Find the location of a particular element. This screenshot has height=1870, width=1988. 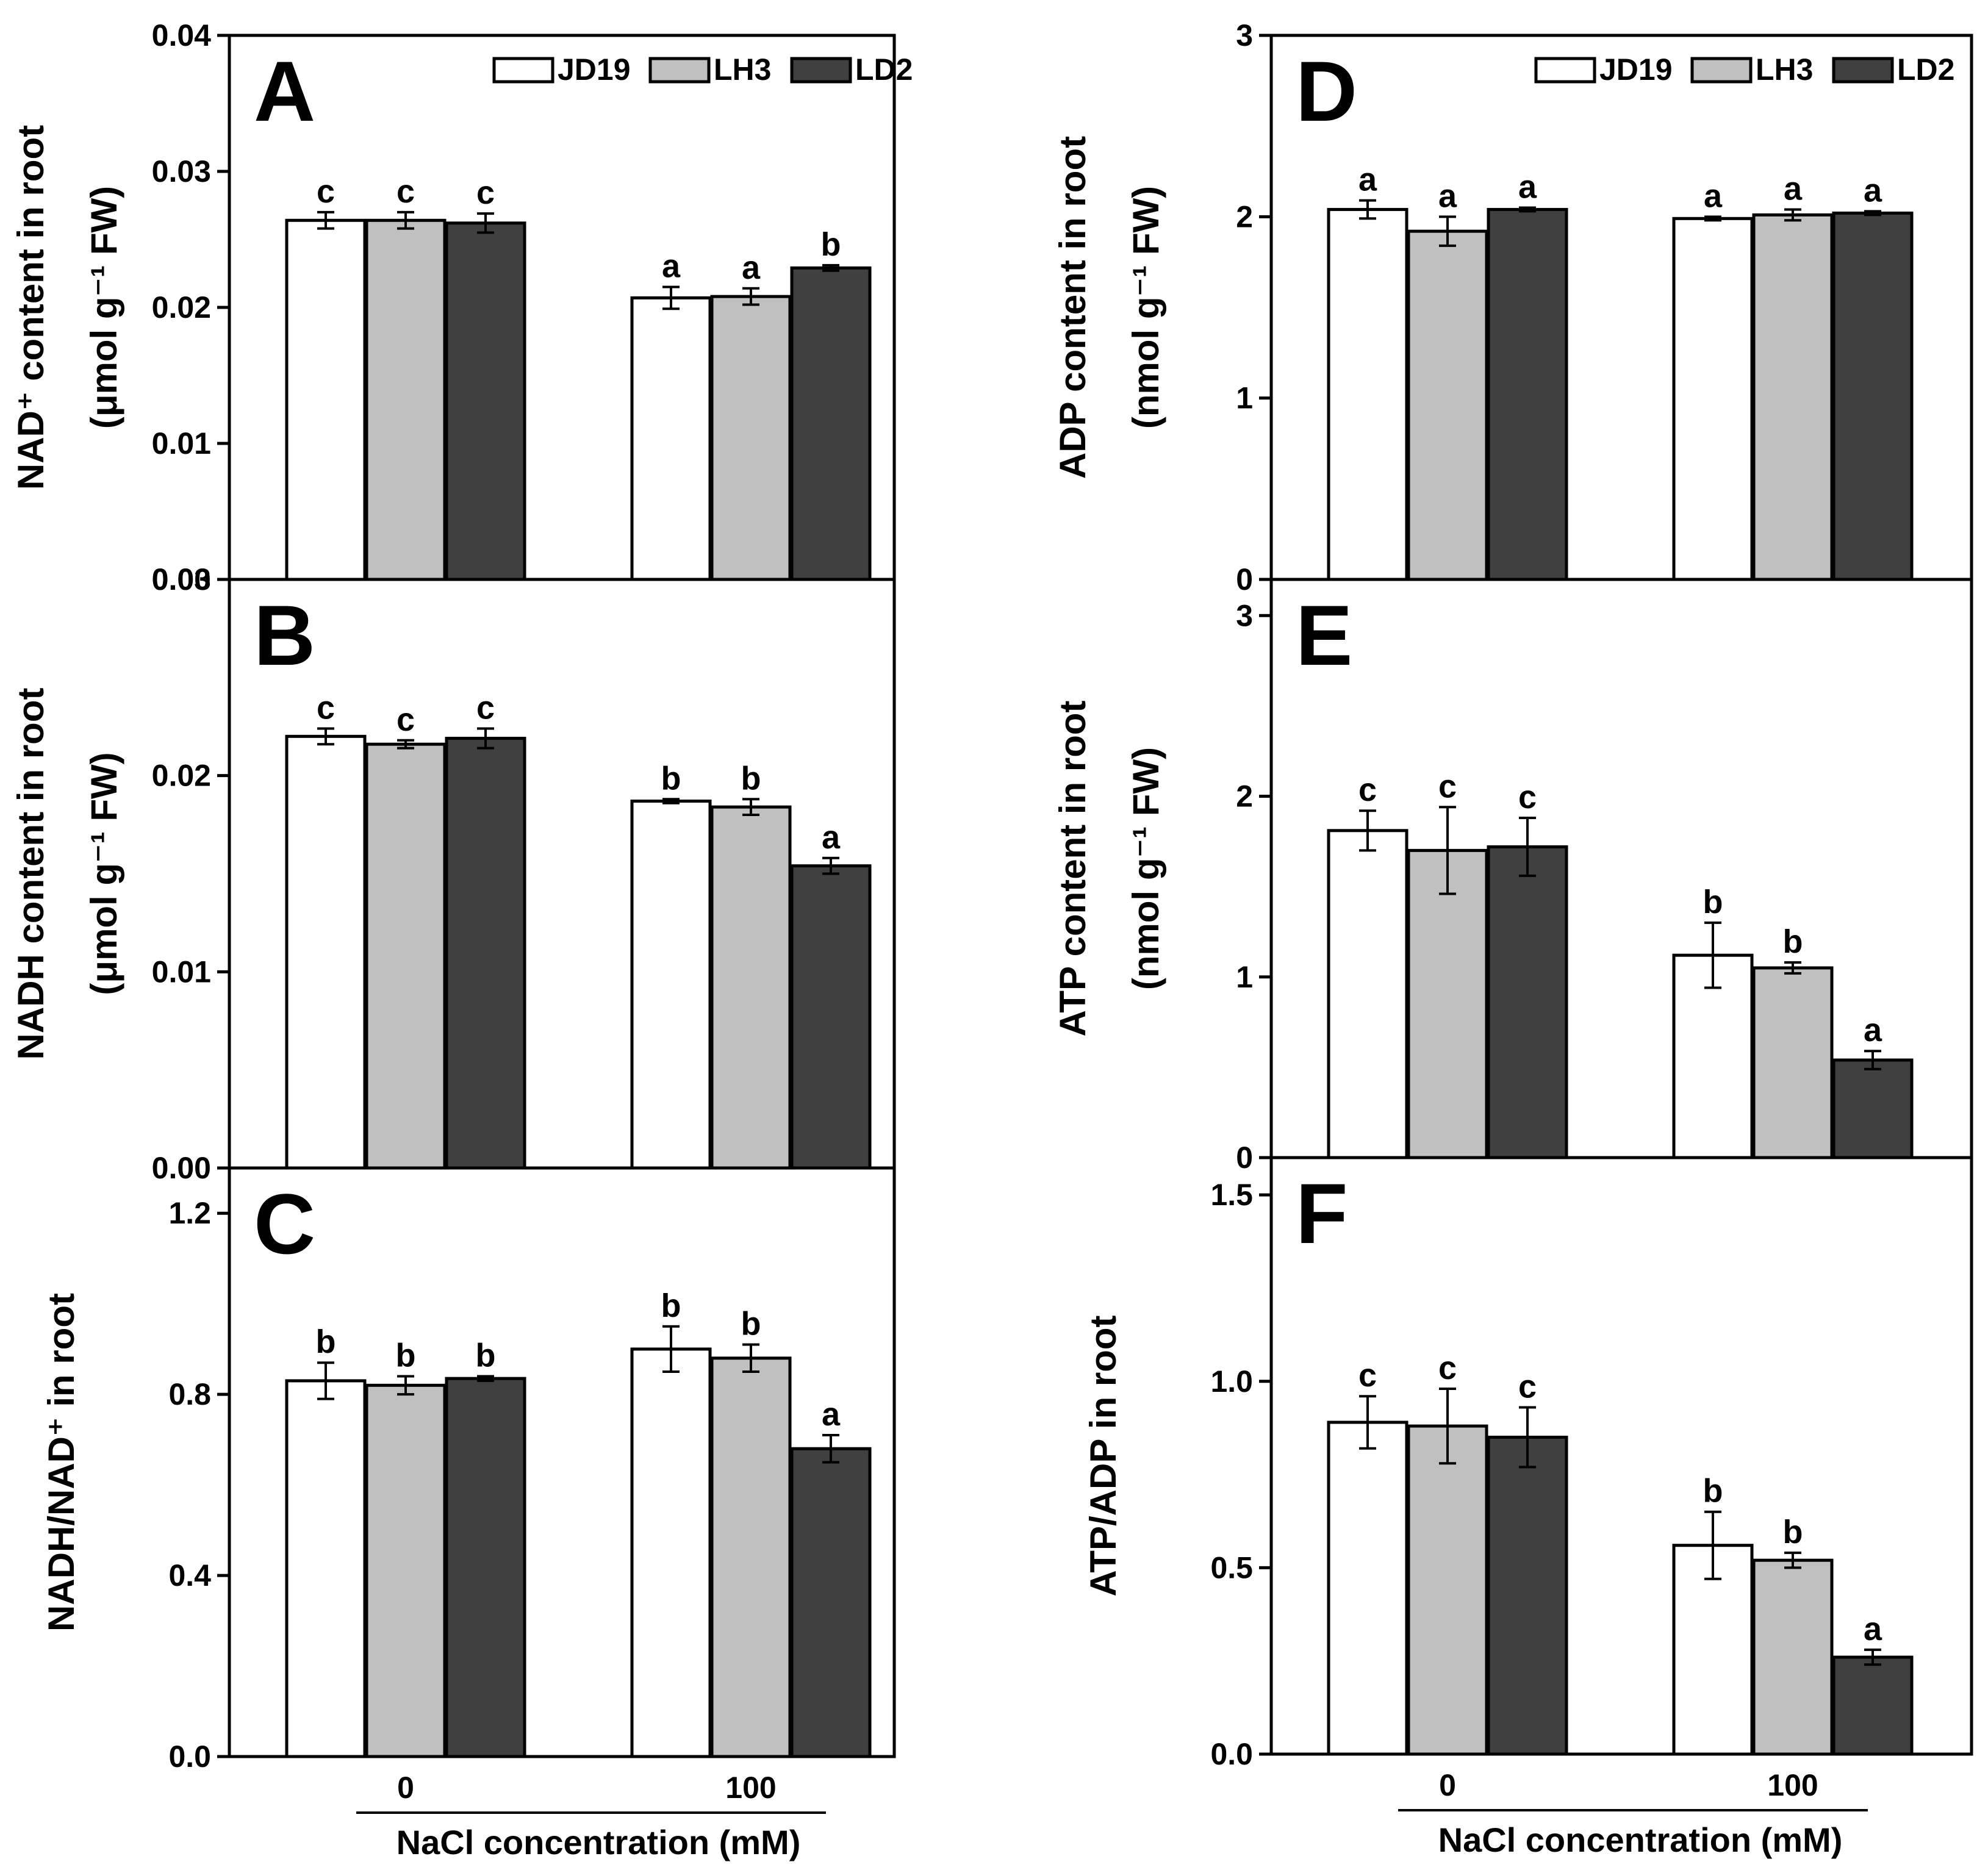

y-tick-label: 0.5 is located at coordinates (1231, 1567).